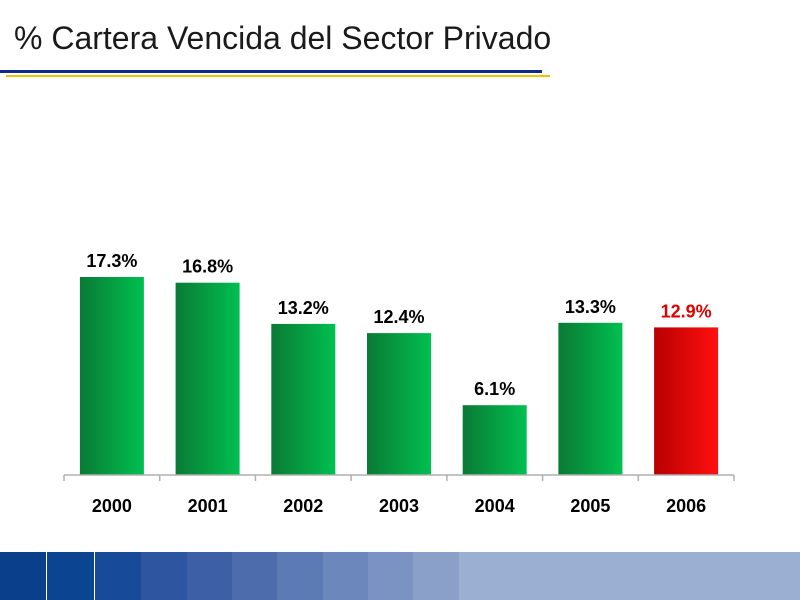 The height and width of the screenshot is (600, 800). I want to click on footer-color-band, so click(400, 576).